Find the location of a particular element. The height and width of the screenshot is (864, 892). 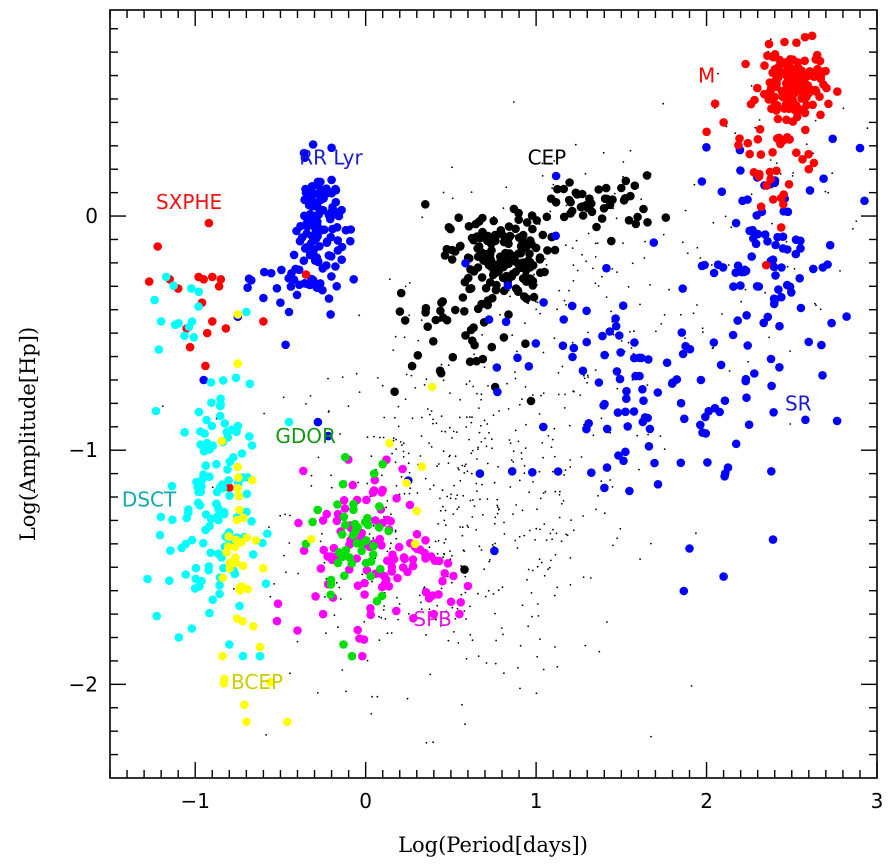

class-label-gdor: GDOR is located at coordinates (305, 436).